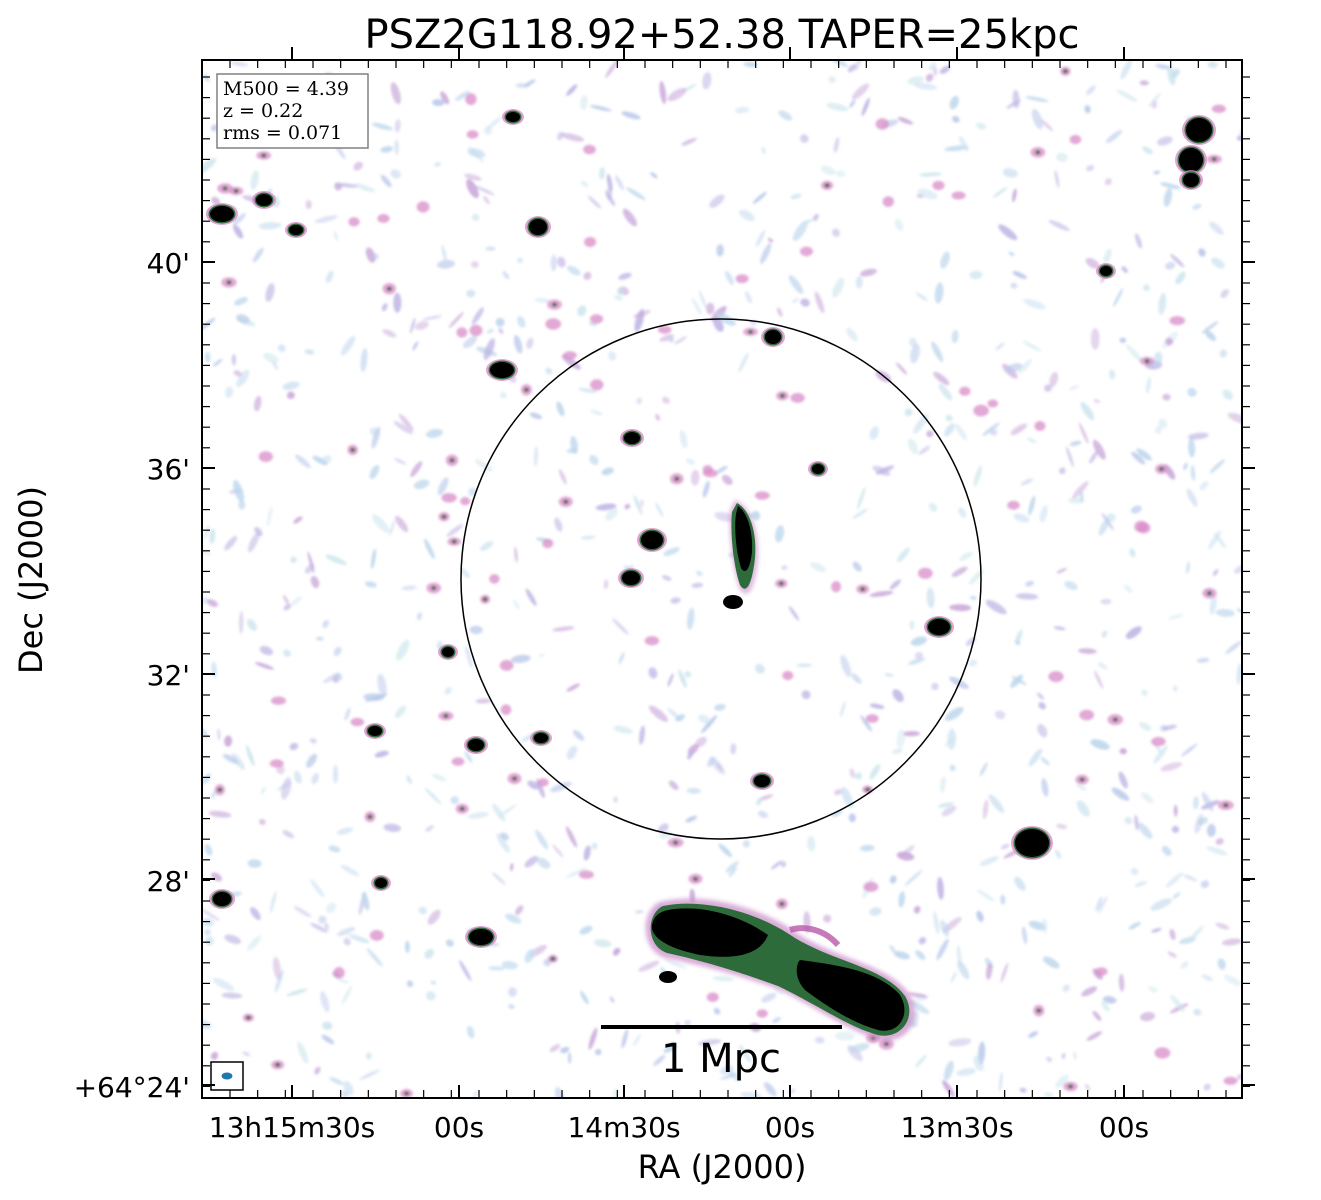  I want to click on x-tick-label: 00s, so click(459, 1127).